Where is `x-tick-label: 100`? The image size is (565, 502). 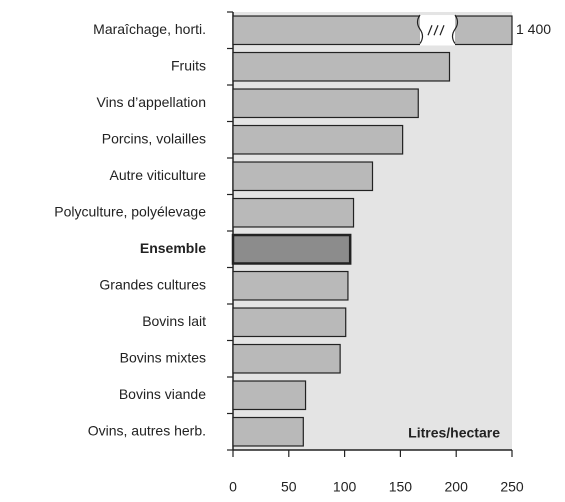 x-tick-label: 100 is located at coordinates (345, 487).